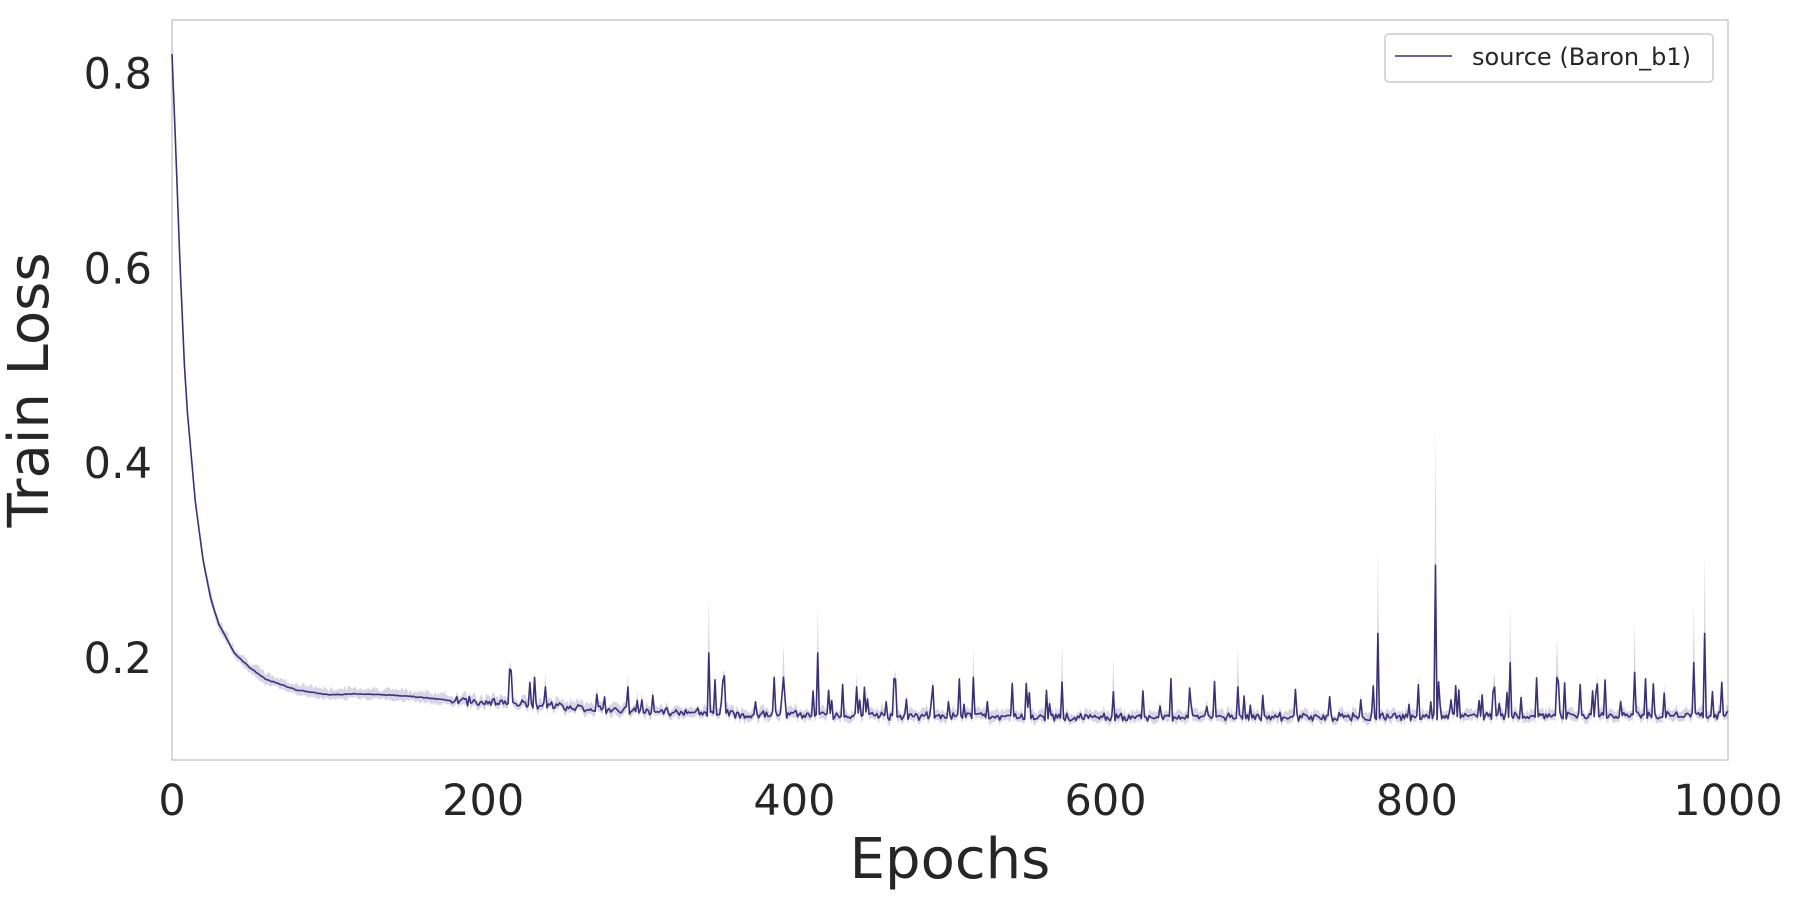 The image size is (1793, 907). Describe the element at coordinates (118, 367) in the screenshot. I see `y-axis-ticks: 0.2 0.4 0.6 0.8` at that location.